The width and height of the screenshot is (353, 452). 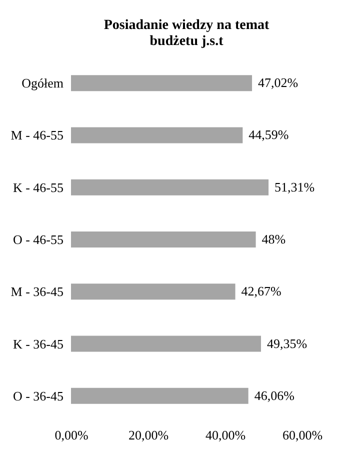 I want to click on data-label: 47,02%, so click(x=278, y=82).